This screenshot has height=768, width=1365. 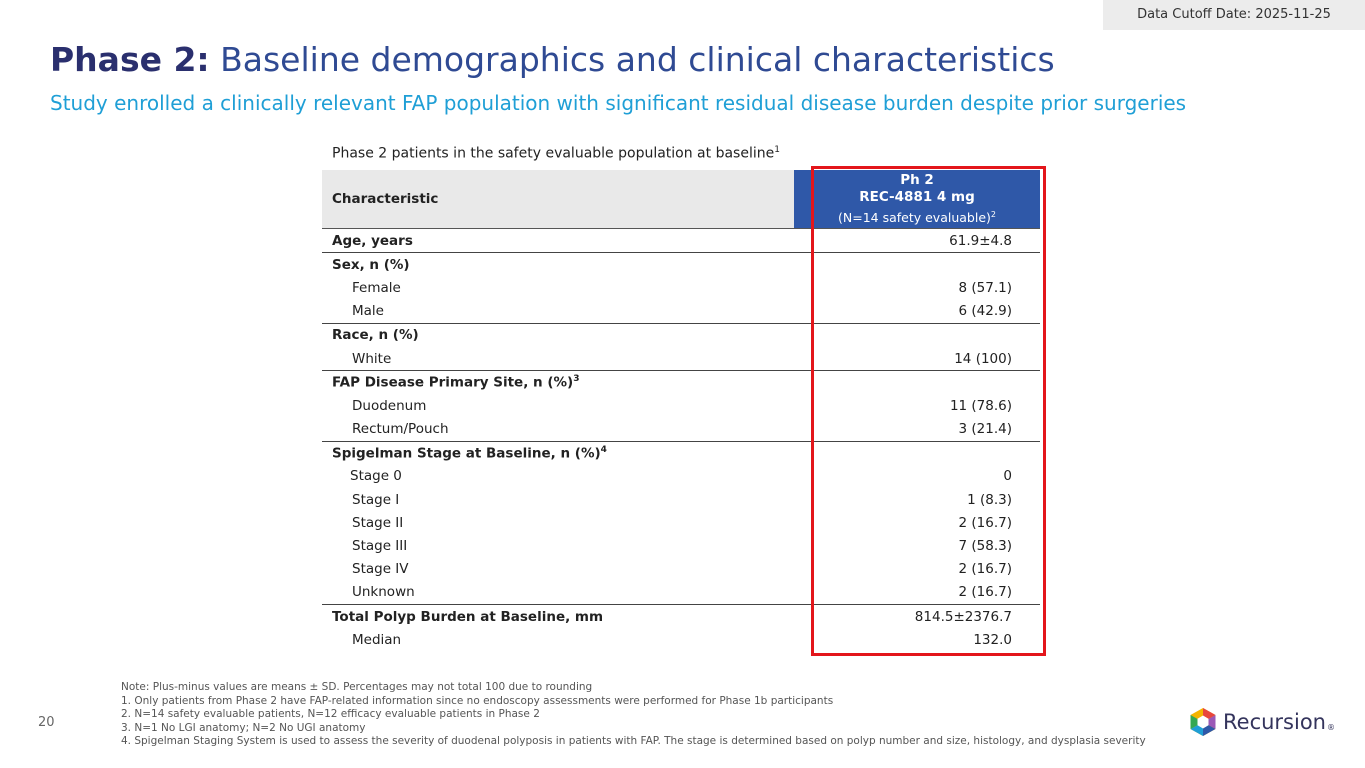 What do you see at coordinates (985, 429) in the screenshot?
I see `row-value: 3 (21.4)` at bounding box center [985, 429].